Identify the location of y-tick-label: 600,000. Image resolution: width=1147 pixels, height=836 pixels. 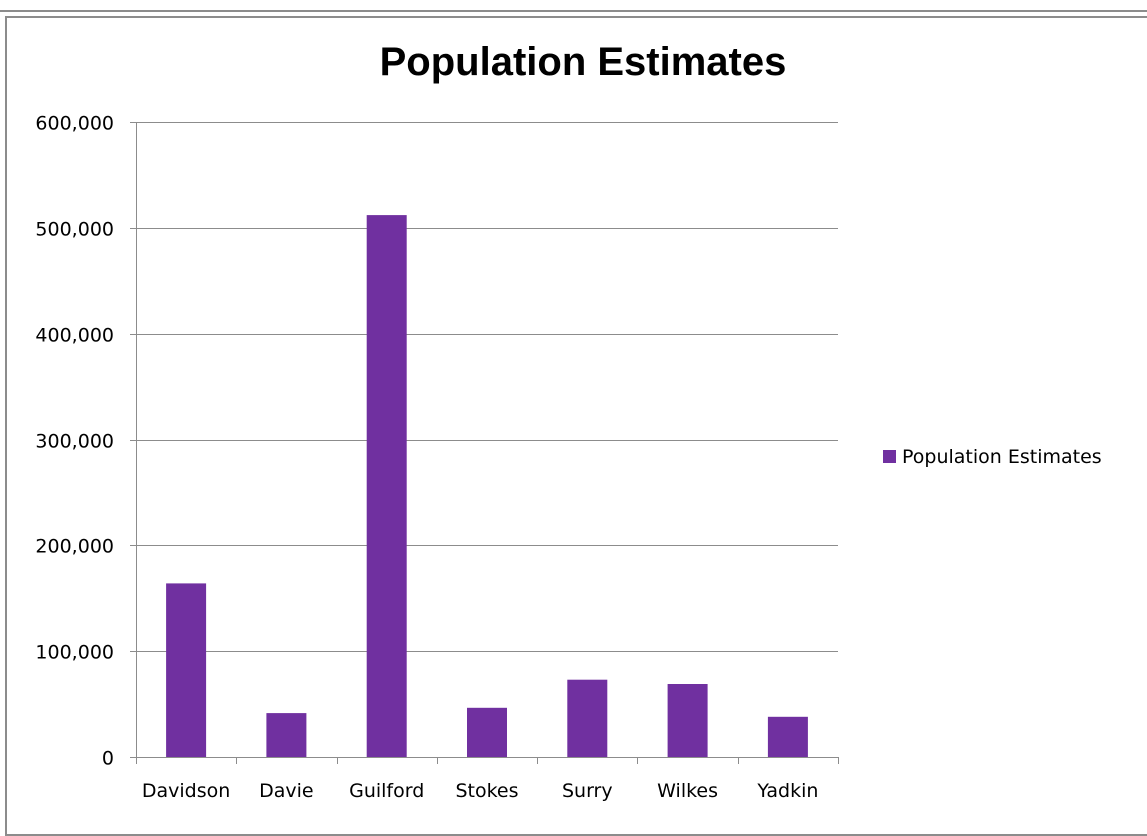
(74, 124).